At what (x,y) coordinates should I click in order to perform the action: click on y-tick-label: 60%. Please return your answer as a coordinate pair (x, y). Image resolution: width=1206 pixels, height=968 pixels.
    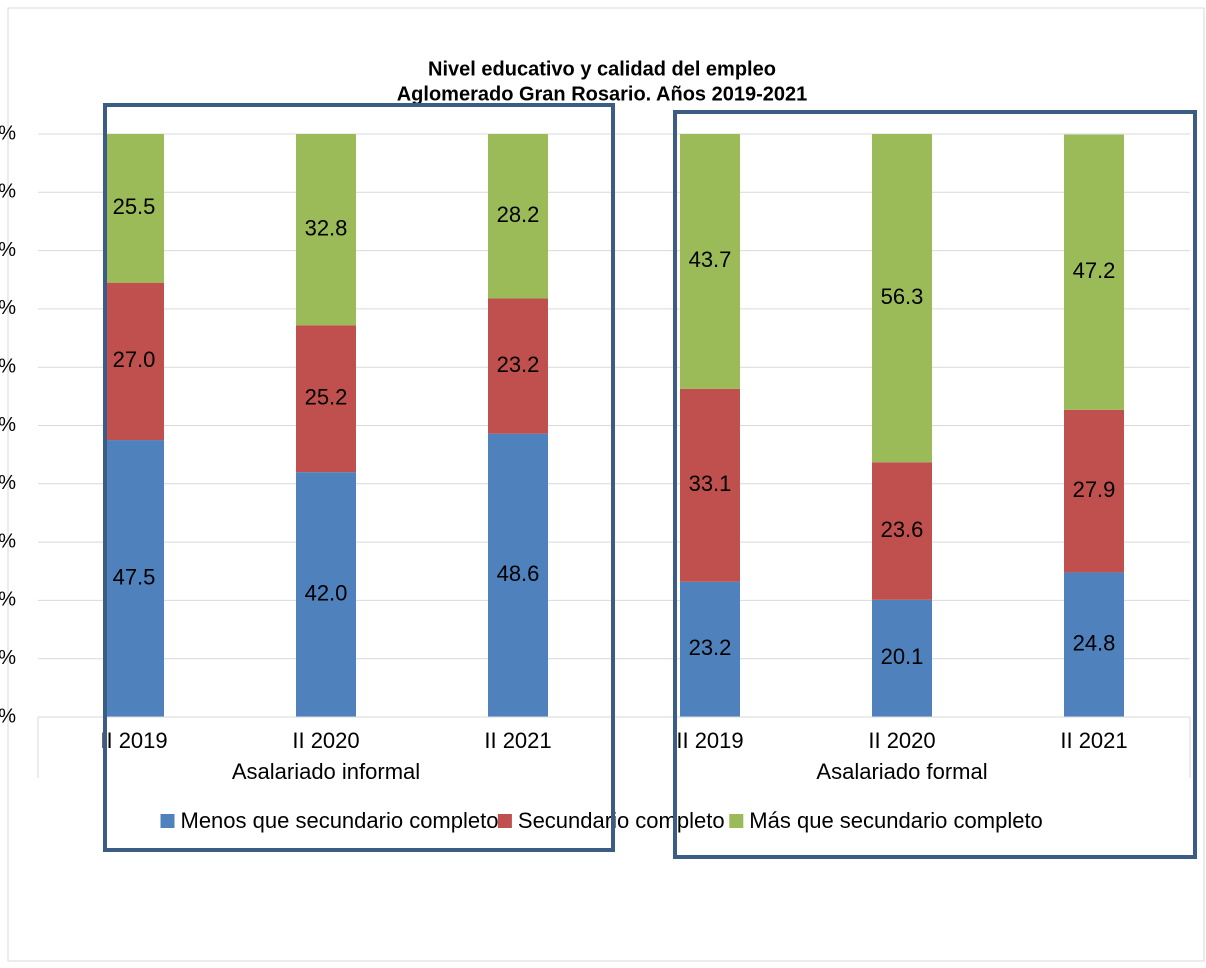
    Looking at the image, I should click on (8, 366).